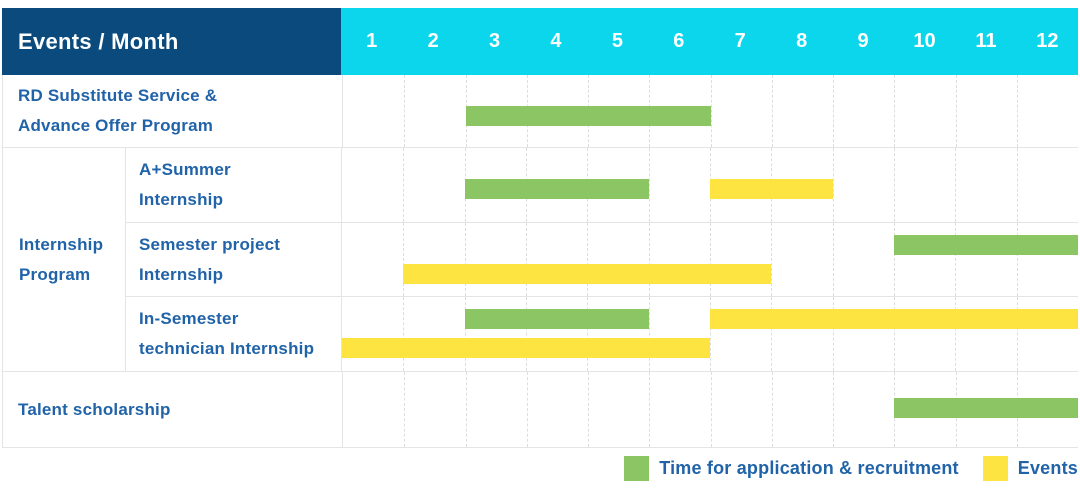 Image resolution: width=1080 pixels, height=494 pixels. I want to click on legend-swatch-green, so click(637, 468).